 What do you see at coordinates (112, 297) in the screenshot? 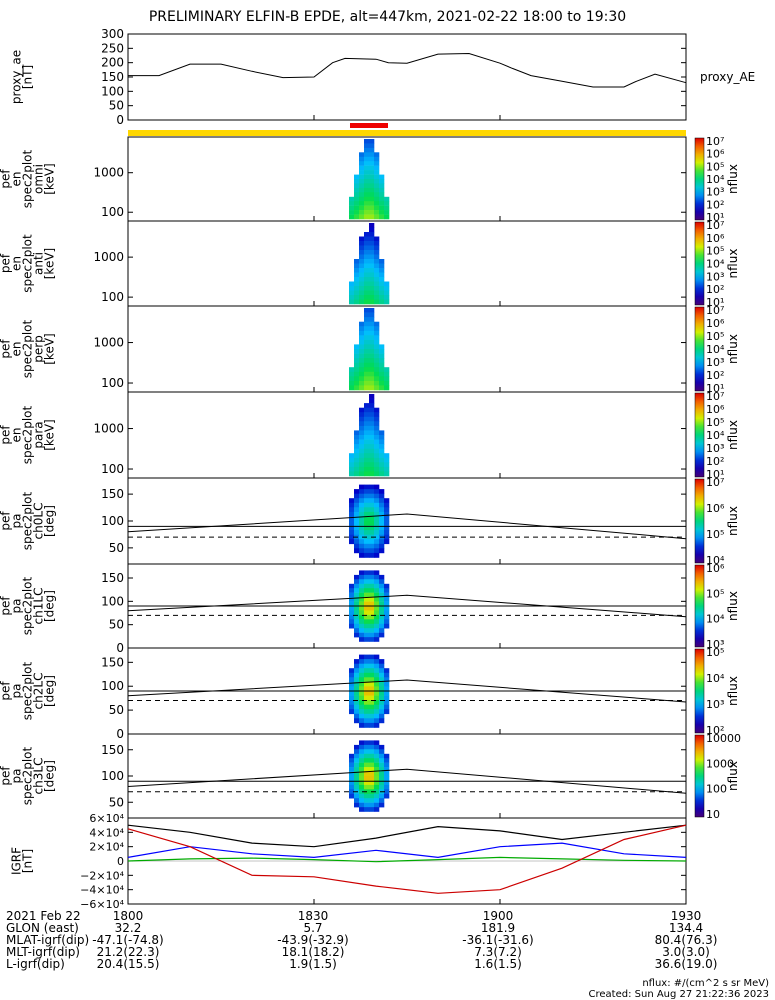
I see `ytick-label: 100` at bounding box center [112, 297].